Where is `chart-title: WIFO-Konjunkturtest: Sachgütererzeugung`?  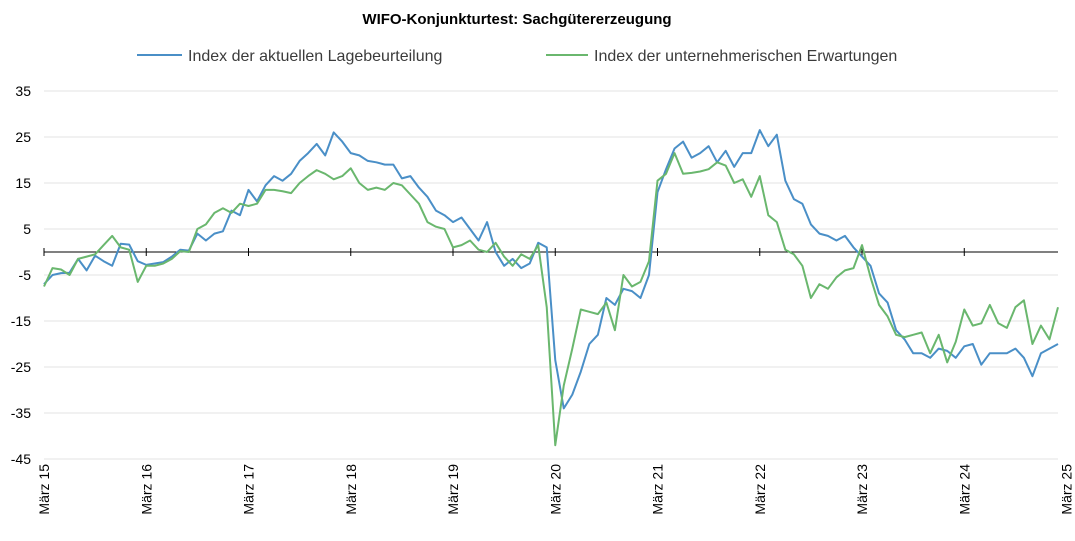
chart-title: WIFO-Konjunkturtest: Sachgütererzeugung is located at coordinates (516, 19).